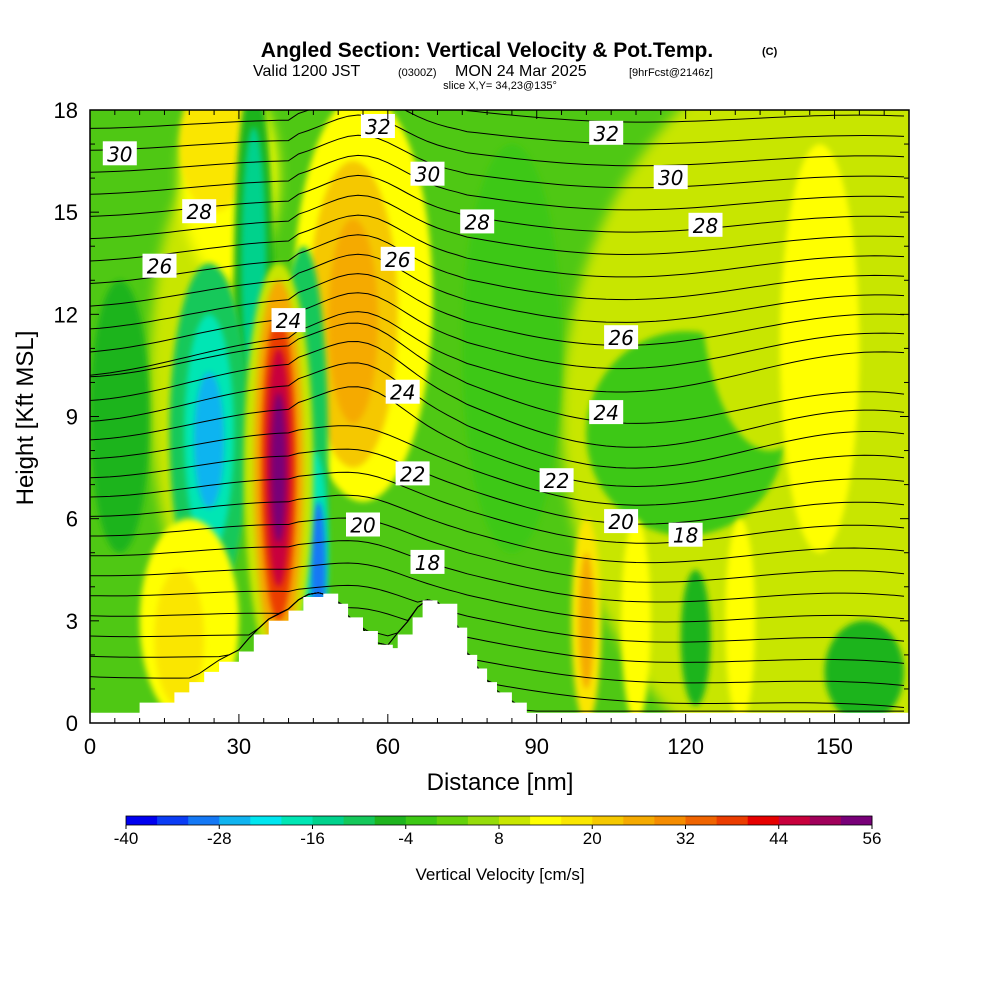 The image size is (1000, 1000). Describe the element at coordinates (671, 73) in the screenshot. I see `valid-forecast: [9hrFcst@2146z]` at that location.